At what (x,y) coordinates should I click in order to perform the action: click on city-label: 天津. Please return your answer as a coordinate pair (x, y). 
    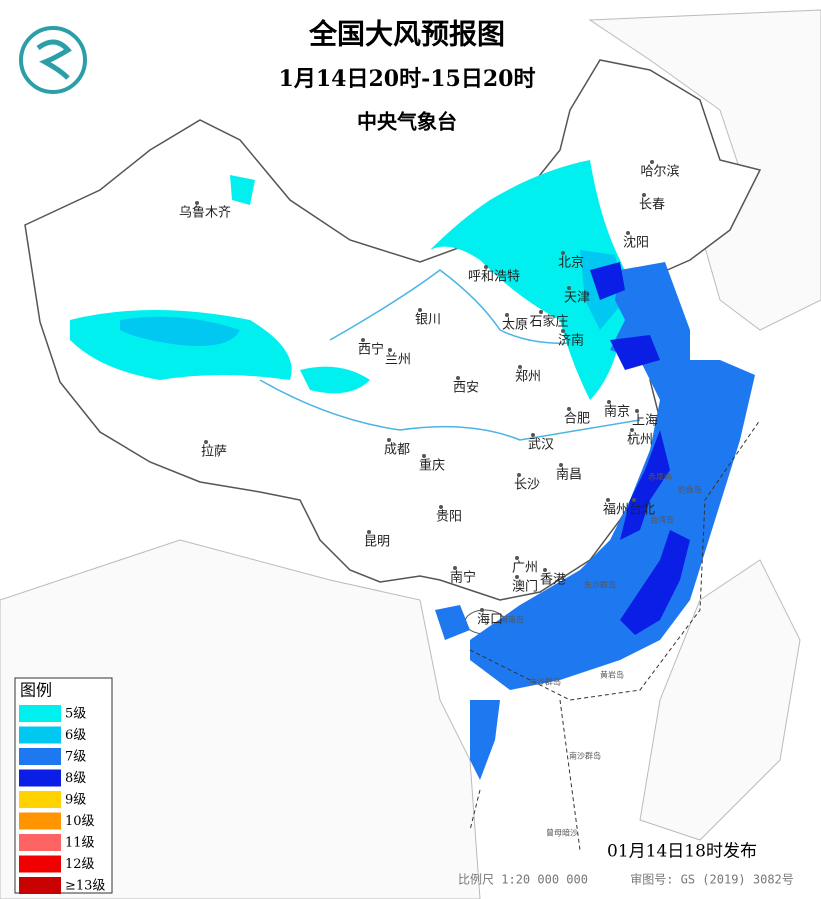
    Looking at the image, I should click on (577, 298).